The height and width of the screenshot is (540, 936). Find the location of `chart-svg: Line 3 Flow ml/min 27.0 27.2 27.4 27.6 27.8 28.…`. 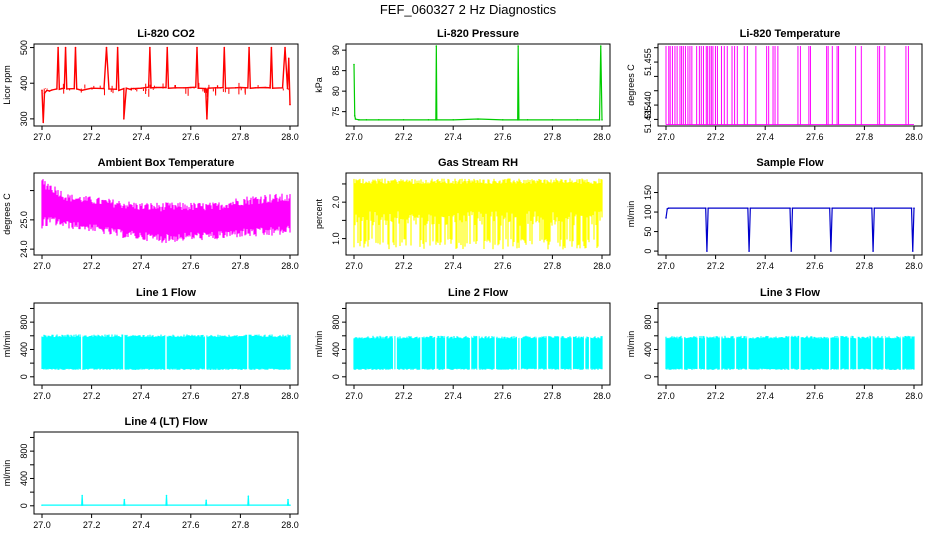

chart-svg: Line 3 Flow ml/min 27.0 27.2 27.4 27.6 27.8 28.… is located at coordinates (774, 344).